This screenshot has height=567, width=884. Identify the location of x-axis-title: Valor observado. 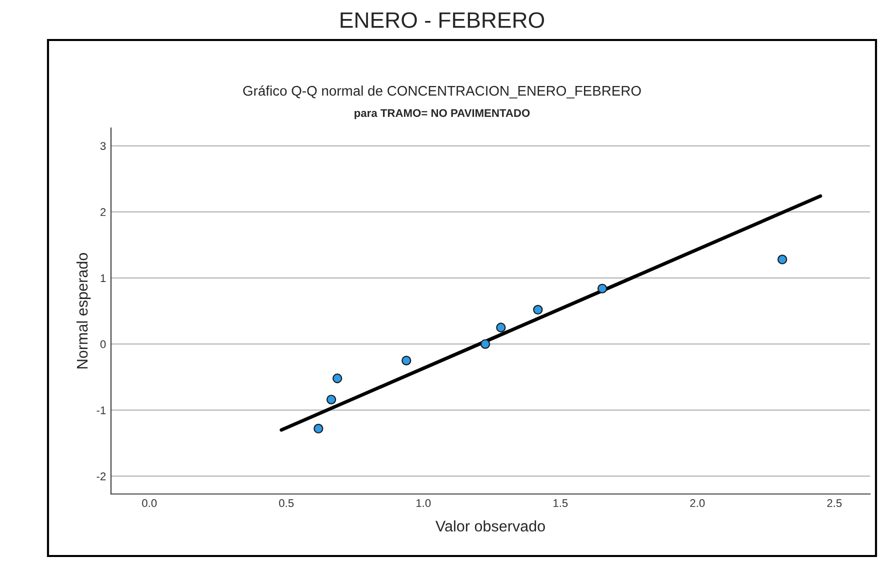
(490, 526).